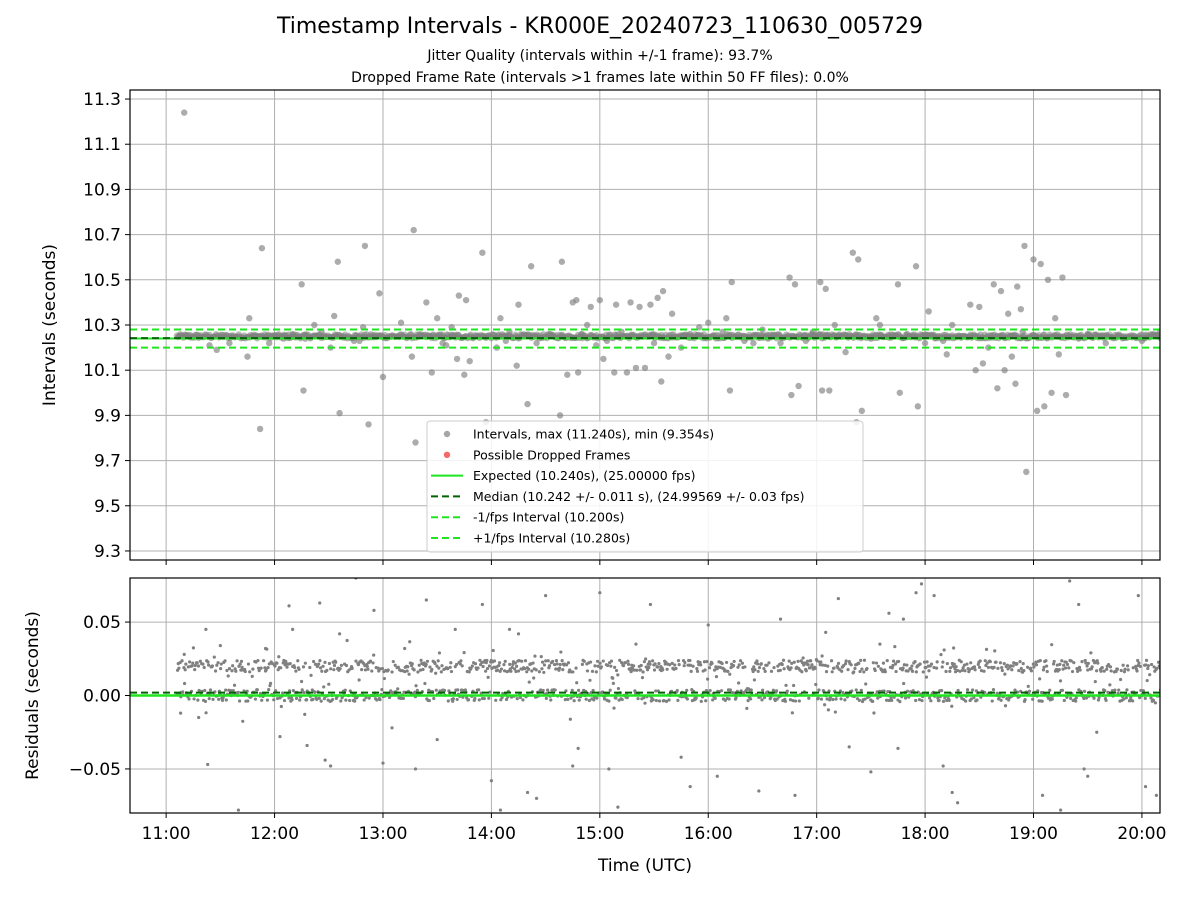  What do you see at coordinates (551, 454) in the screenshot?
I see `legend-label: Possible Dropped Frames` at bounding box center [551, 454].